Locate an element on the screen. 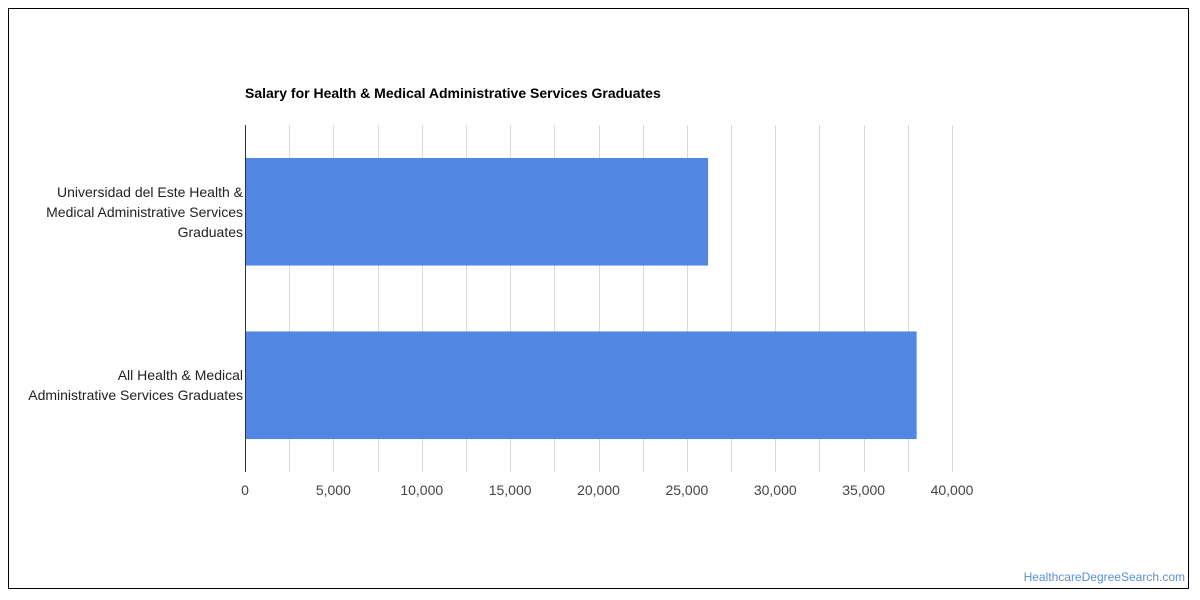 The height and width of the screenshot is (600, 1200). x-tick-label: 0 is located at coordinates (245, 490).